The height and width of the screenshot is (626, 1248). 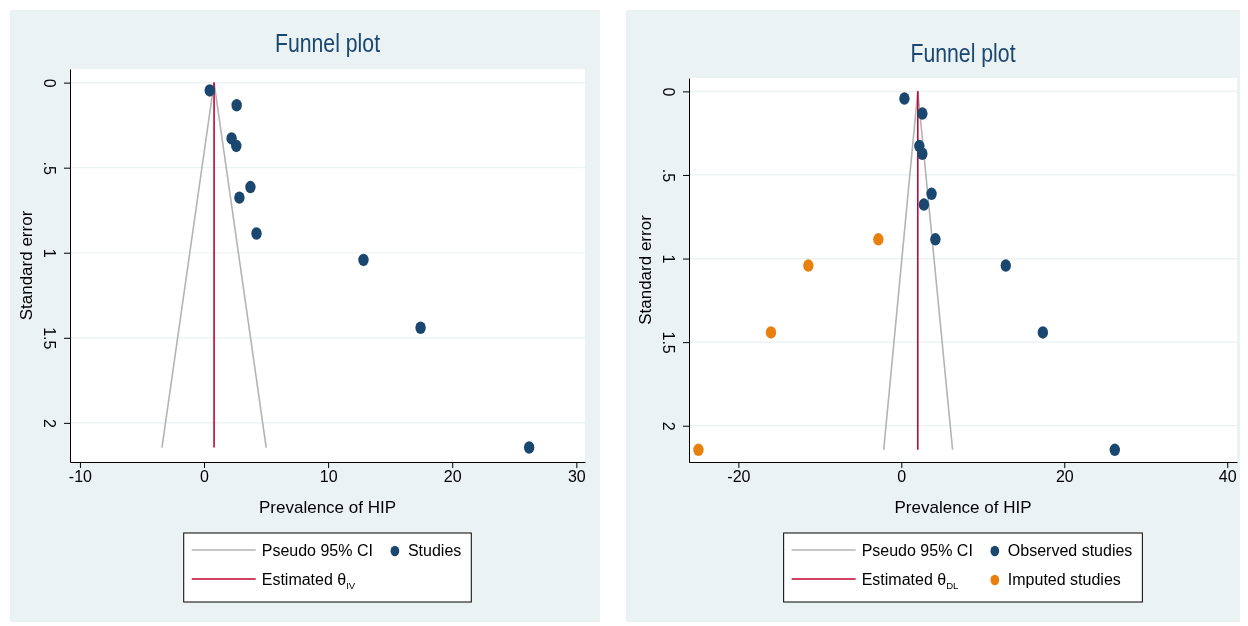 What do you see at coordinates (910, 581) in the screenshot?
I see `legend-label: Estimated θ$_{DL}$` at bounding box center [910, 581].